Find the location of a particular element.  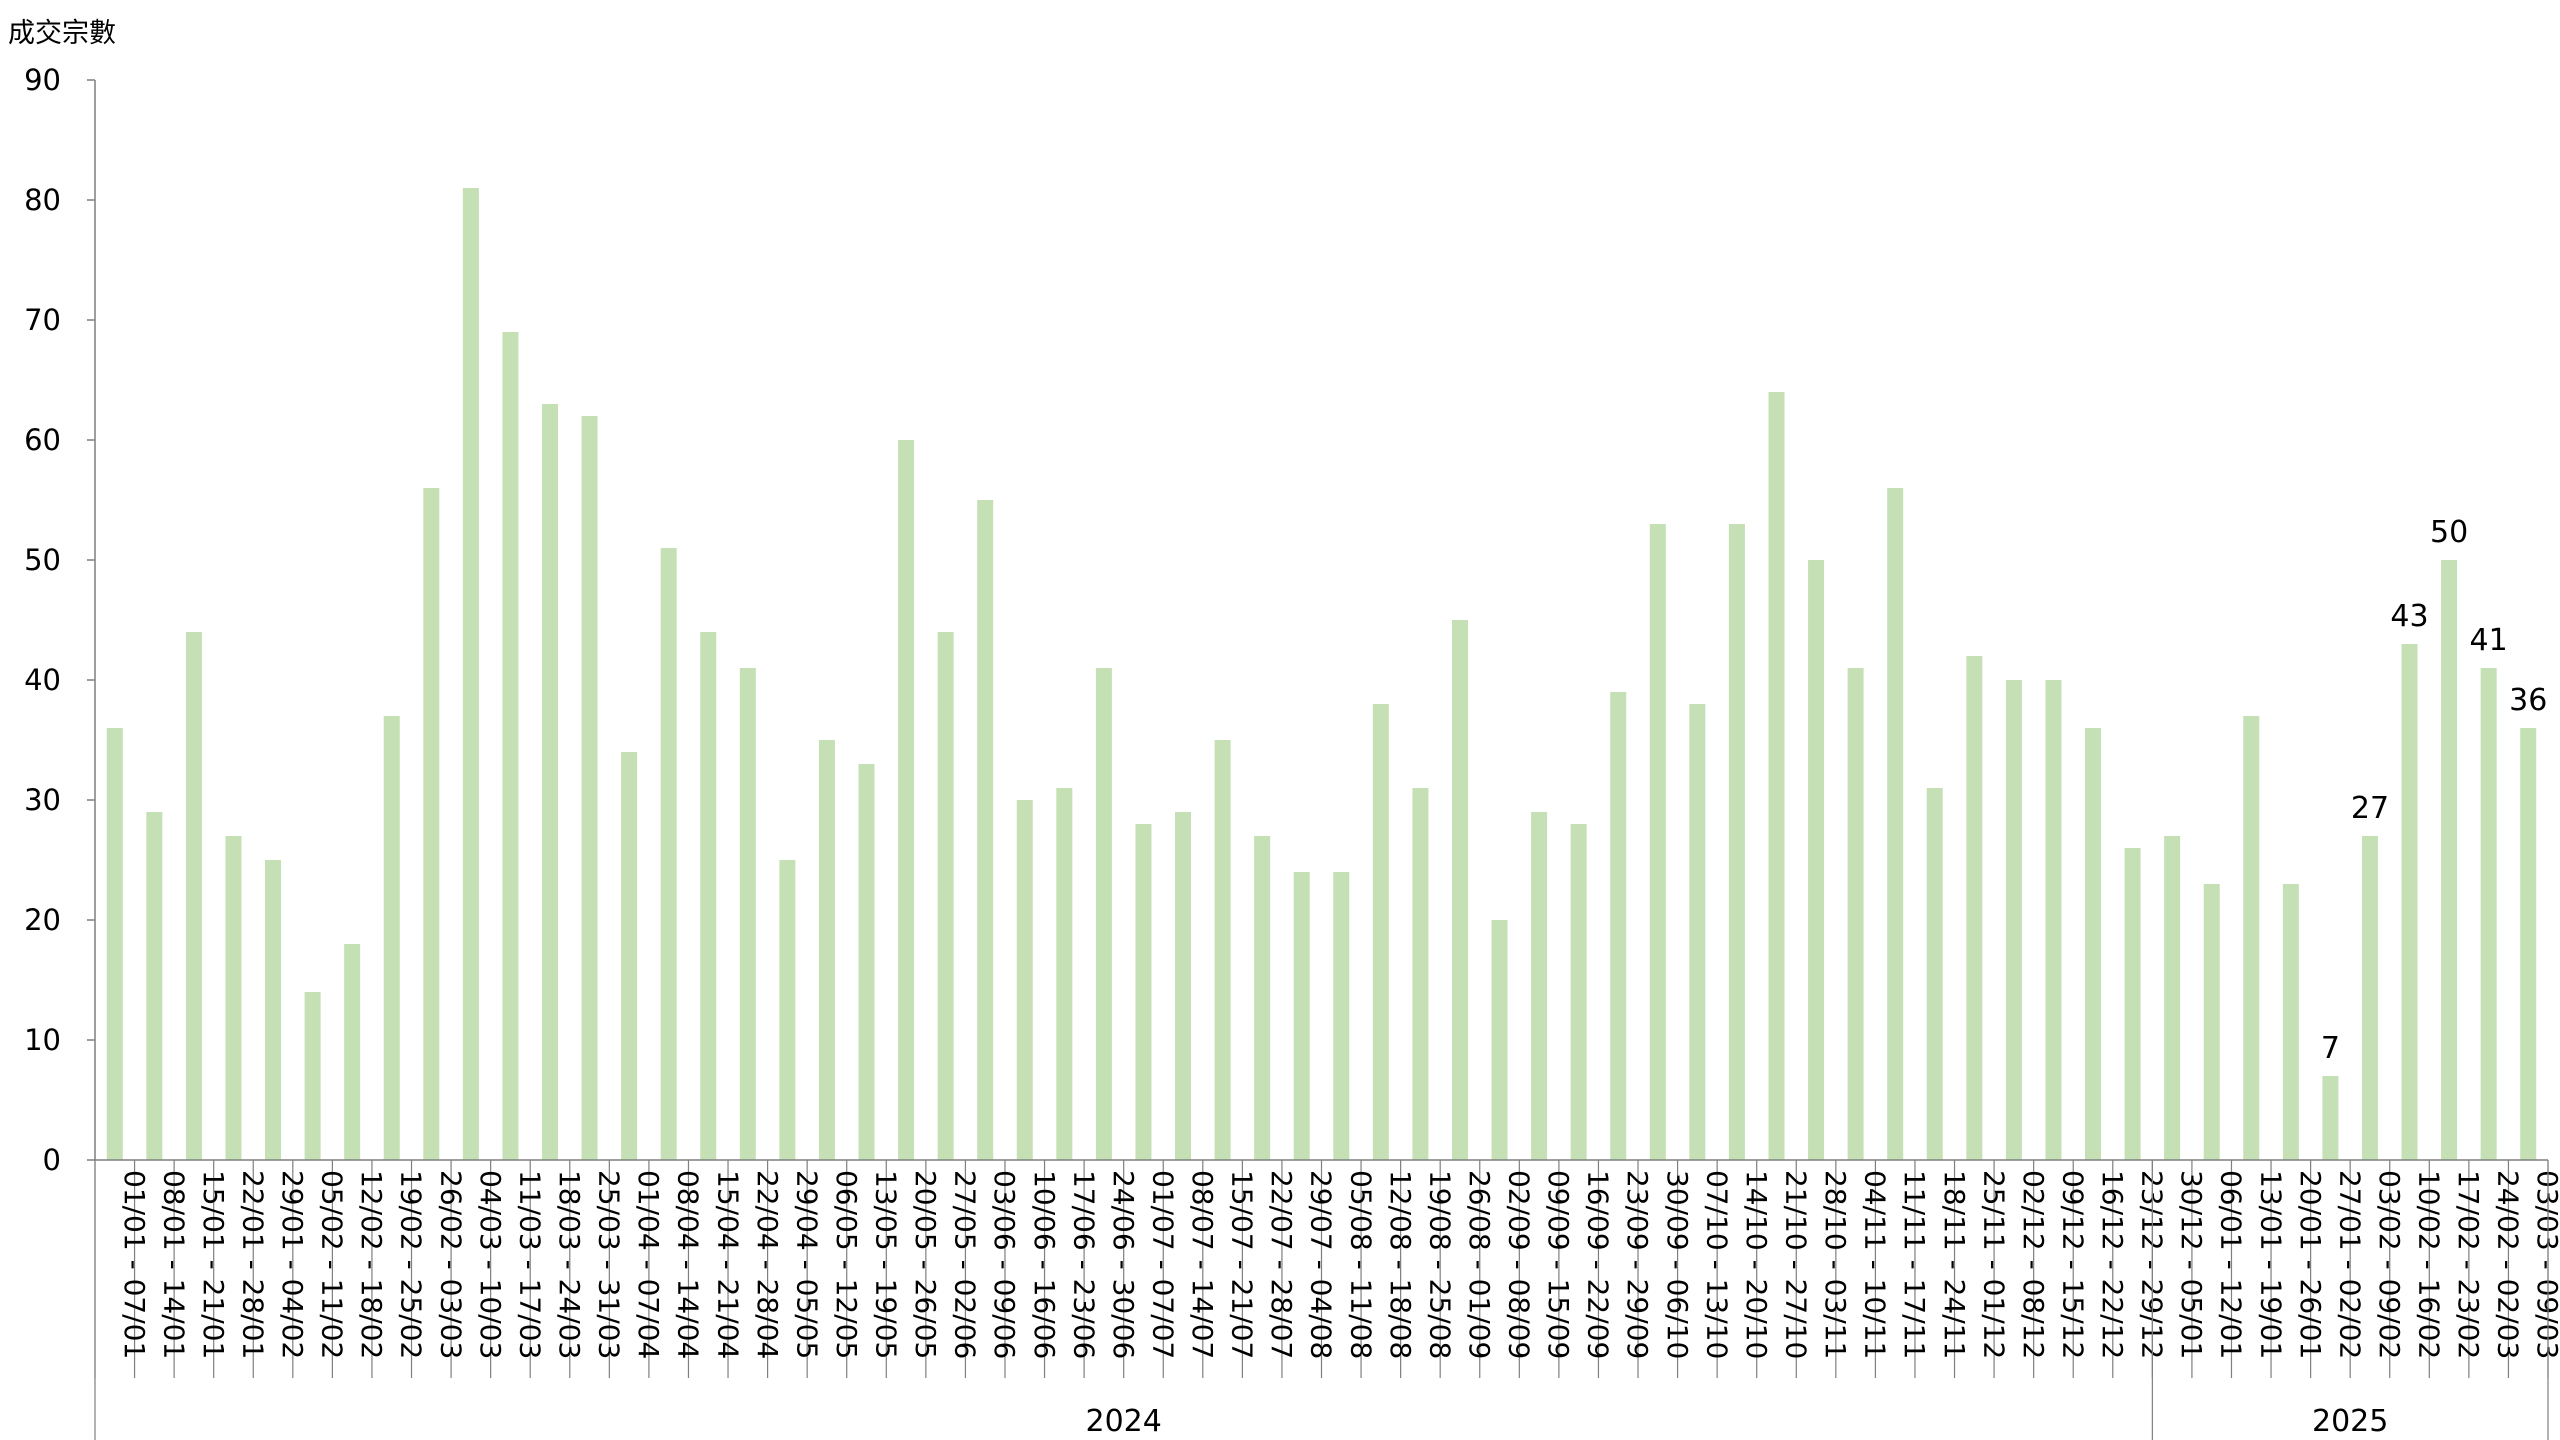

data-label: 50 is located at coordinates (2449, 532).